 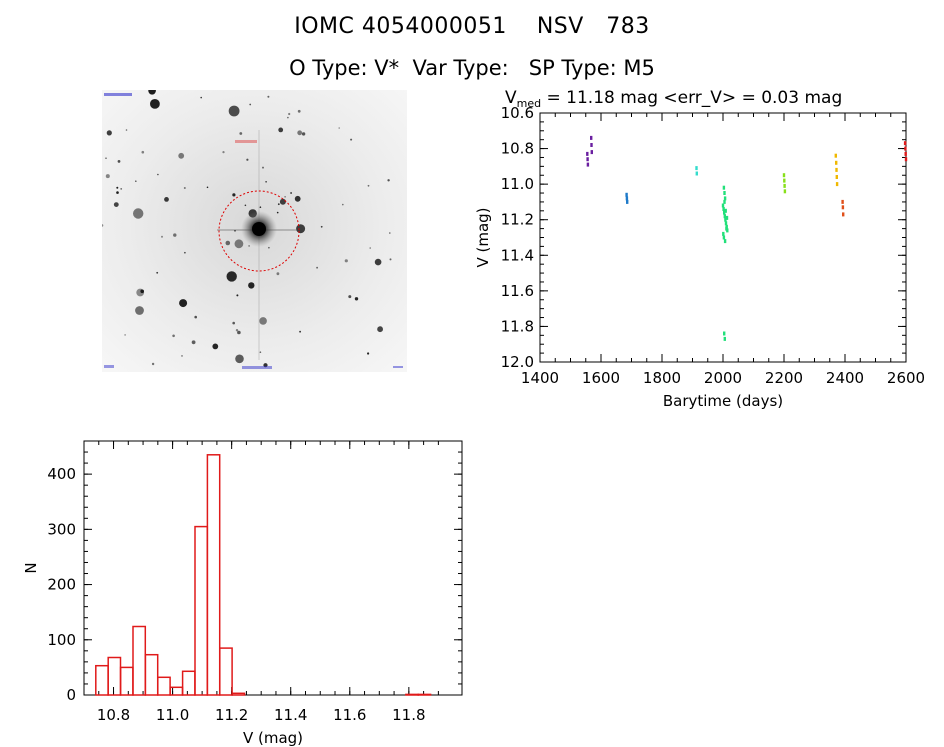 I want to click on scale-label-mark, so click(x=257, y=367).